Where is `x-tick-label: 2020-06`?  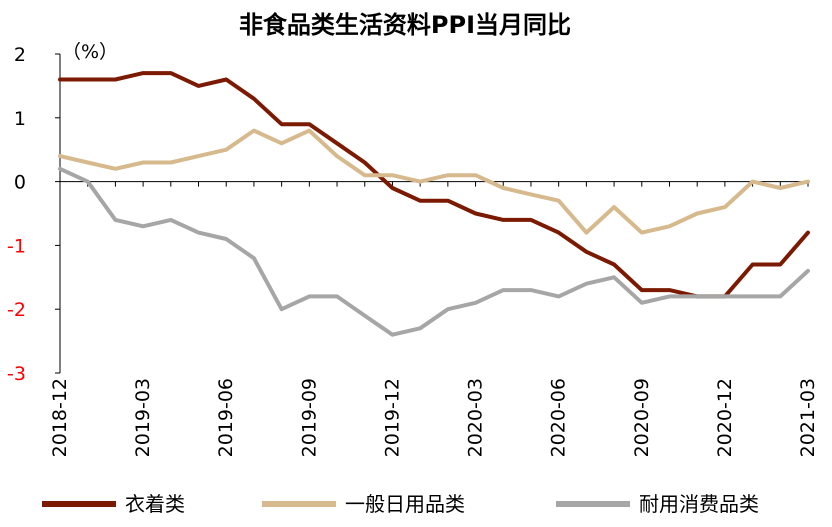 x-tick-label: 2020-06 is located at coordinates (559, 417).